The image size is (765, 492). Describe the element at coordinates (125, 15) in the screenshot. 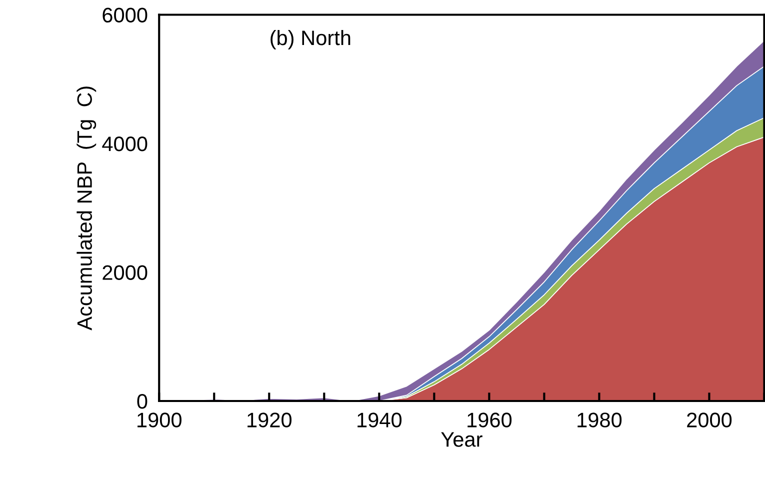

I see `y-tick-label: 6000` at that location.